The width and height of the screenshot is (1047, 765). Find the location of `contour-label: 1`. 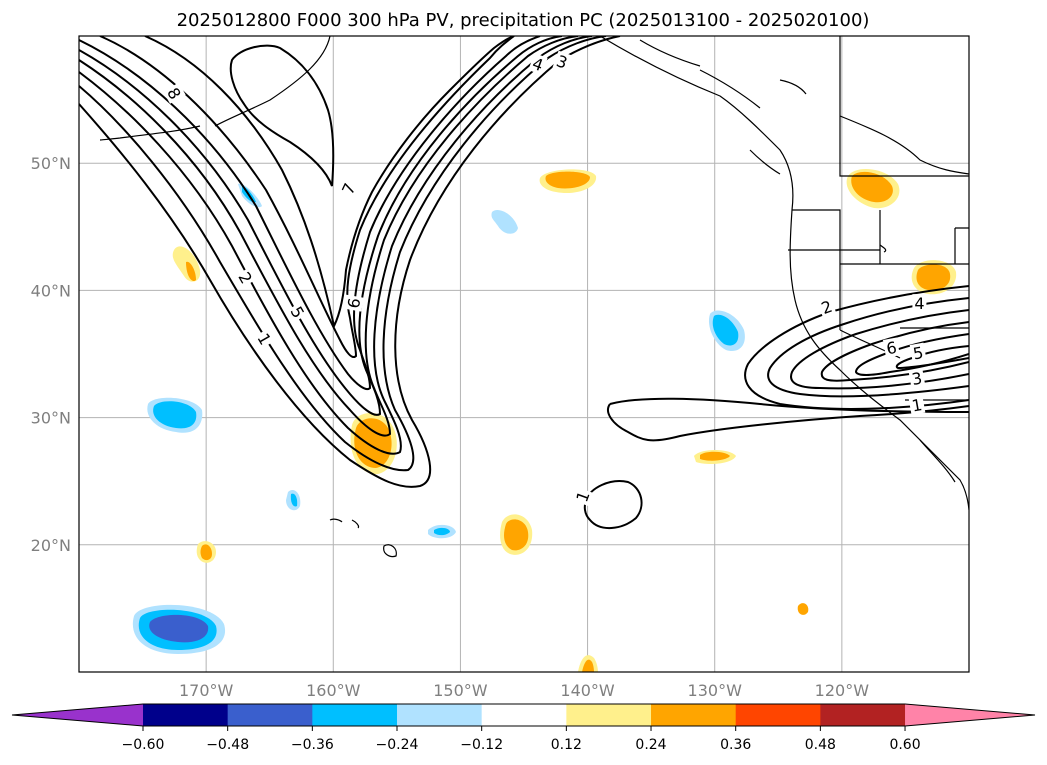

contour-label: 1 is located at coordinates (916, 405).